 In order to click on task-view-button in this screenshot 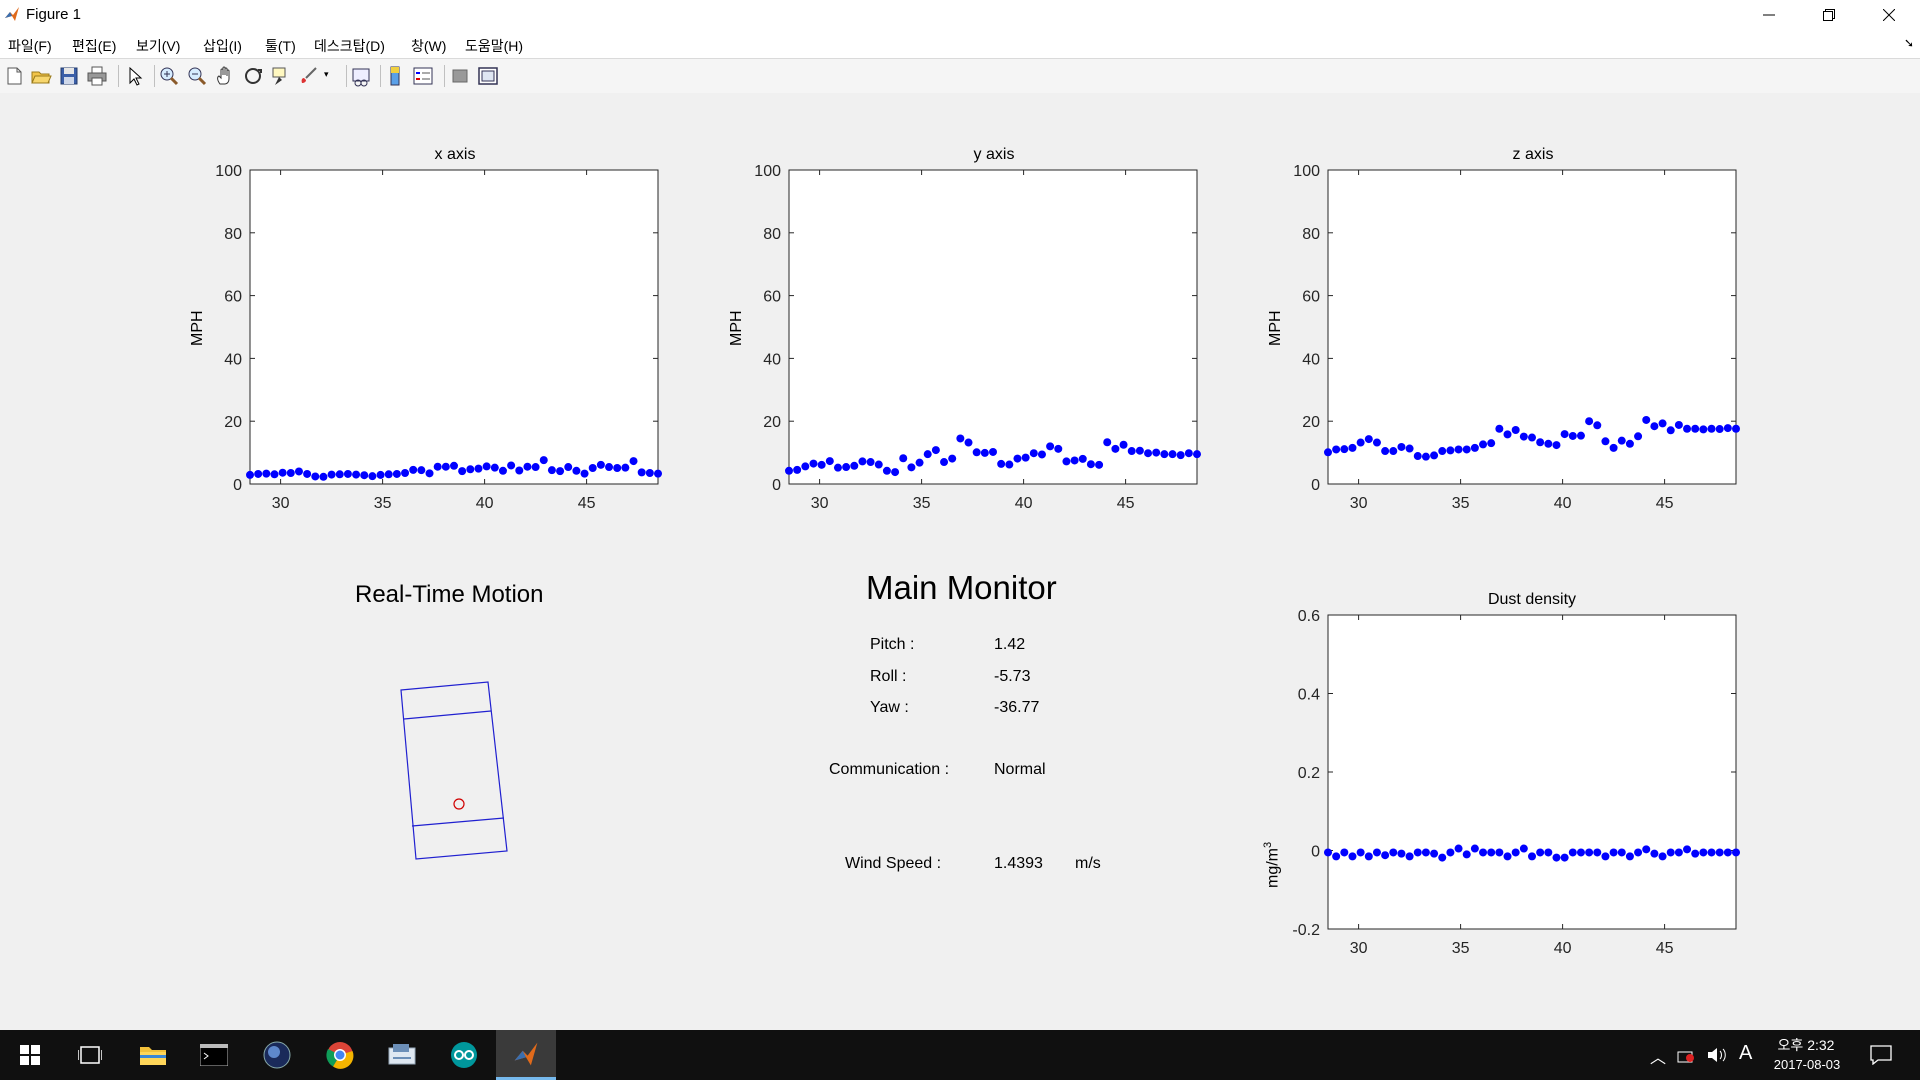, I will do `click(90, 1055)`.